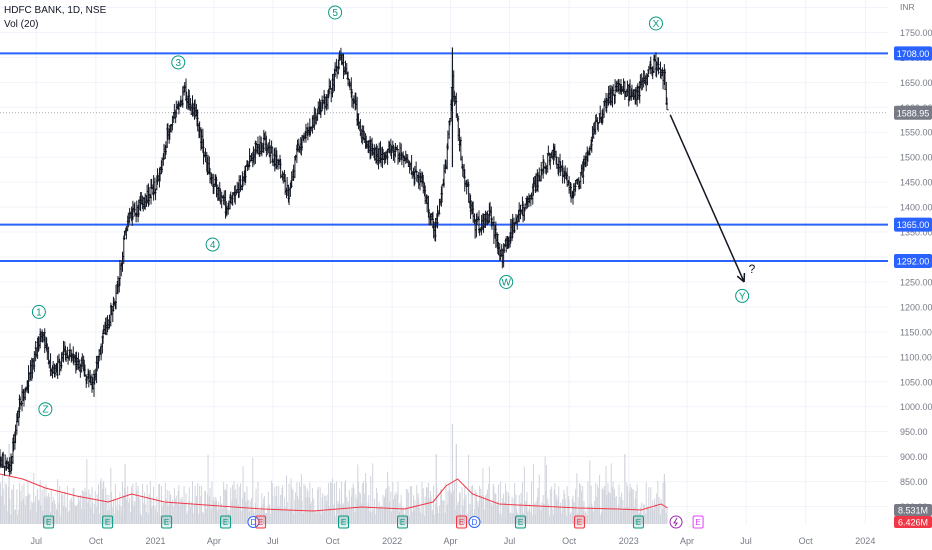 The height and width of the screenshot is (550, 932). I want to click on volume-indicator-label: Vol (20), so click(21, 24).